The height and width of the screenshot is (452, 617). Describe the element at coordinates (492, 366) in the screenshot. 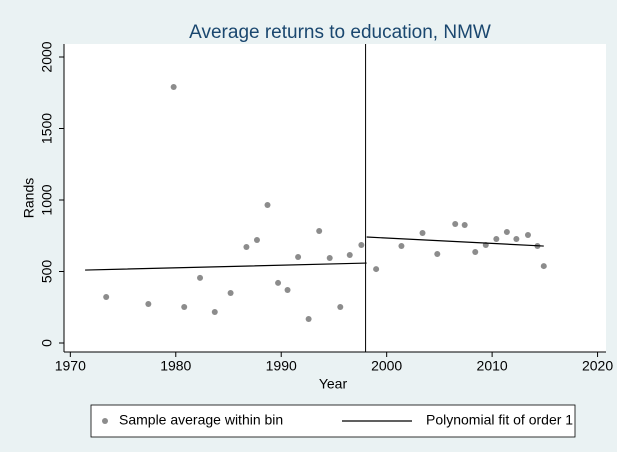

I see `x-tick-label: 2010` at that location.